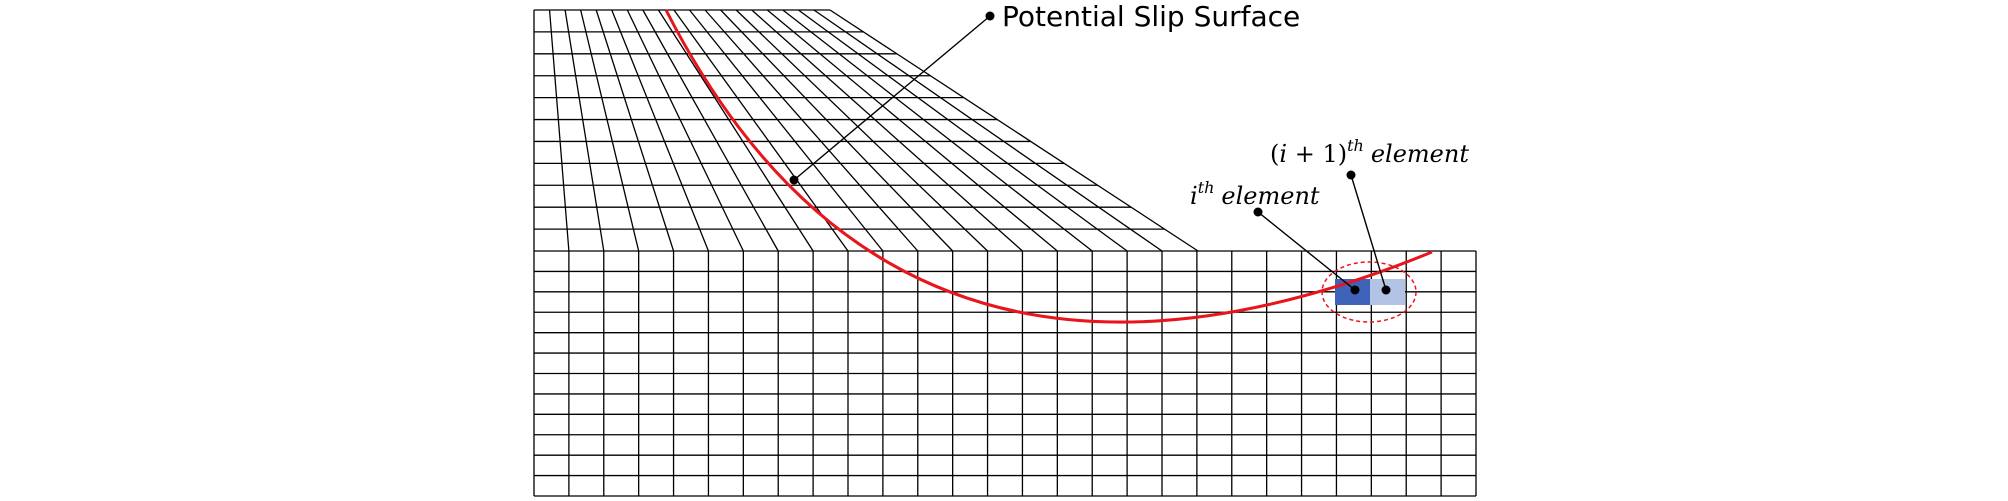 This screenshot has width=2008, height=501. What do you see at coordinates (1355, 290) in the screenshot?
I see `element-i-leader-dot-cell` at bounding box center [1355, 290].